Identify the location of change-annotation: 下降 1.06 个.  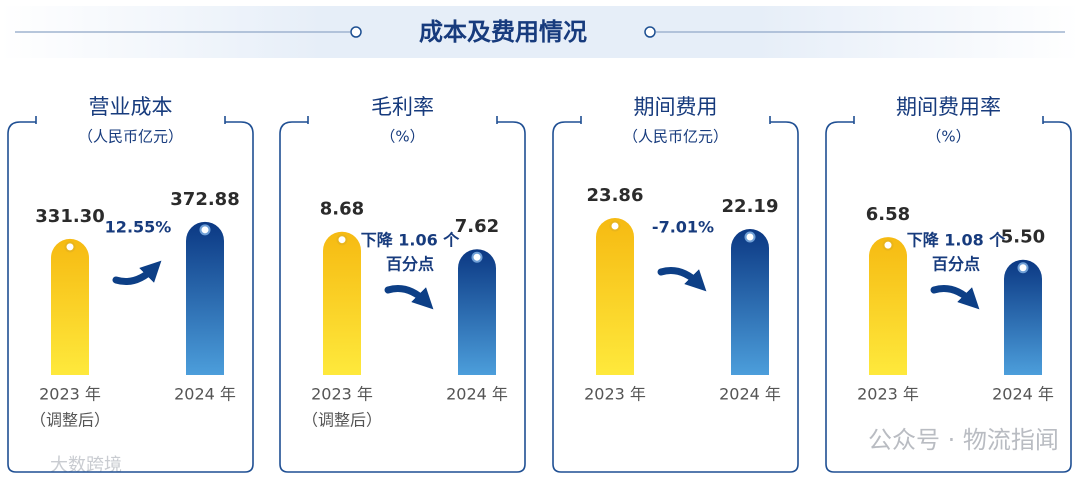
(411, 240).